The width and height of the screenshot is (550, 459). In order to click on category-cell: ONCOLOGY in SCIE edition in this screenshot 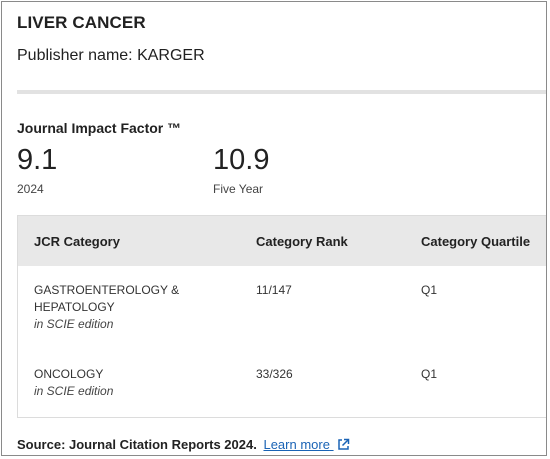, I will do `click(109, 383)`.